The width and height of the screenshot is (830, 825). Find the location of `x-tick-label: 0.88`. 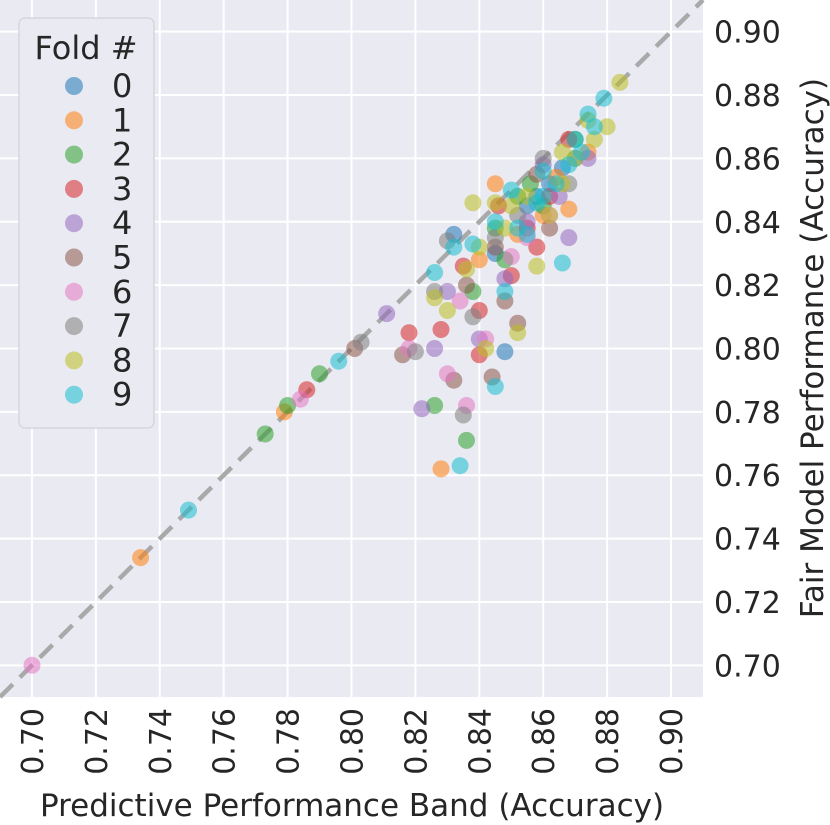

x-tick-label: 0.88 is located at coordinates (608, 741).